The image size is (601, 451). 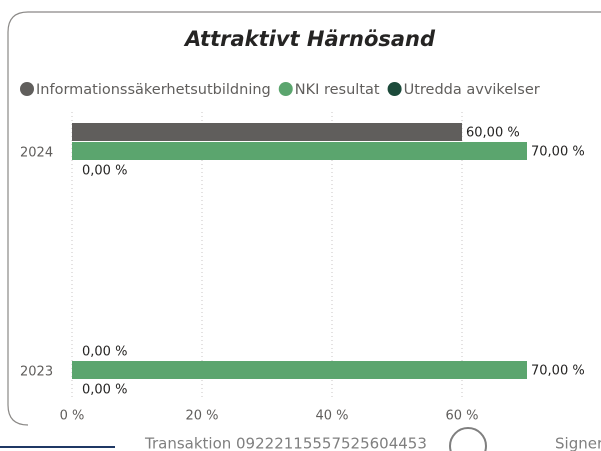 I want to click on y-tick-label: 2023, so click(x=36, y=372).